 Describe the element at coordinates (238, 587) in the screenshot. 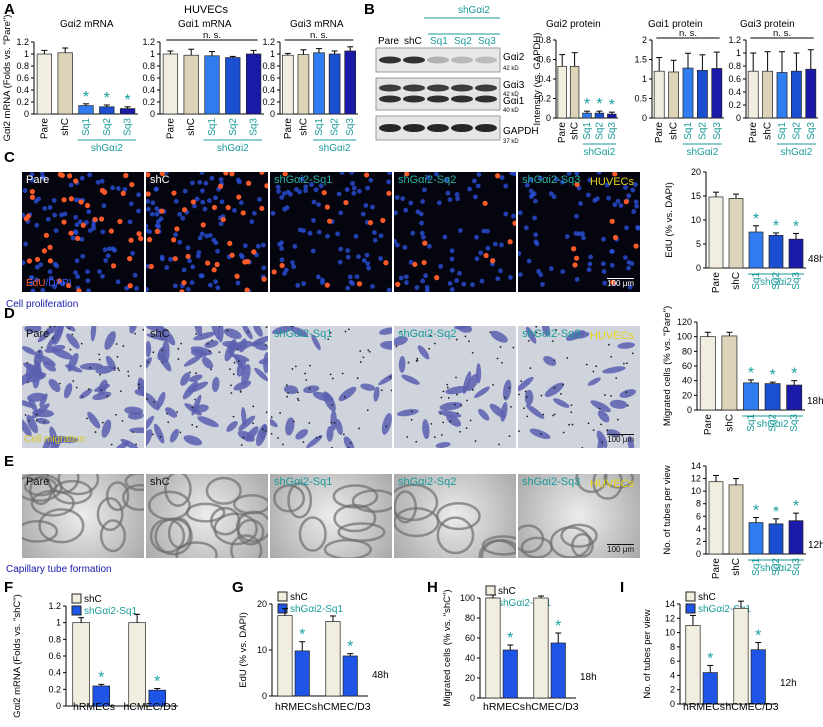

I see `panel-label-g: G` at that location.